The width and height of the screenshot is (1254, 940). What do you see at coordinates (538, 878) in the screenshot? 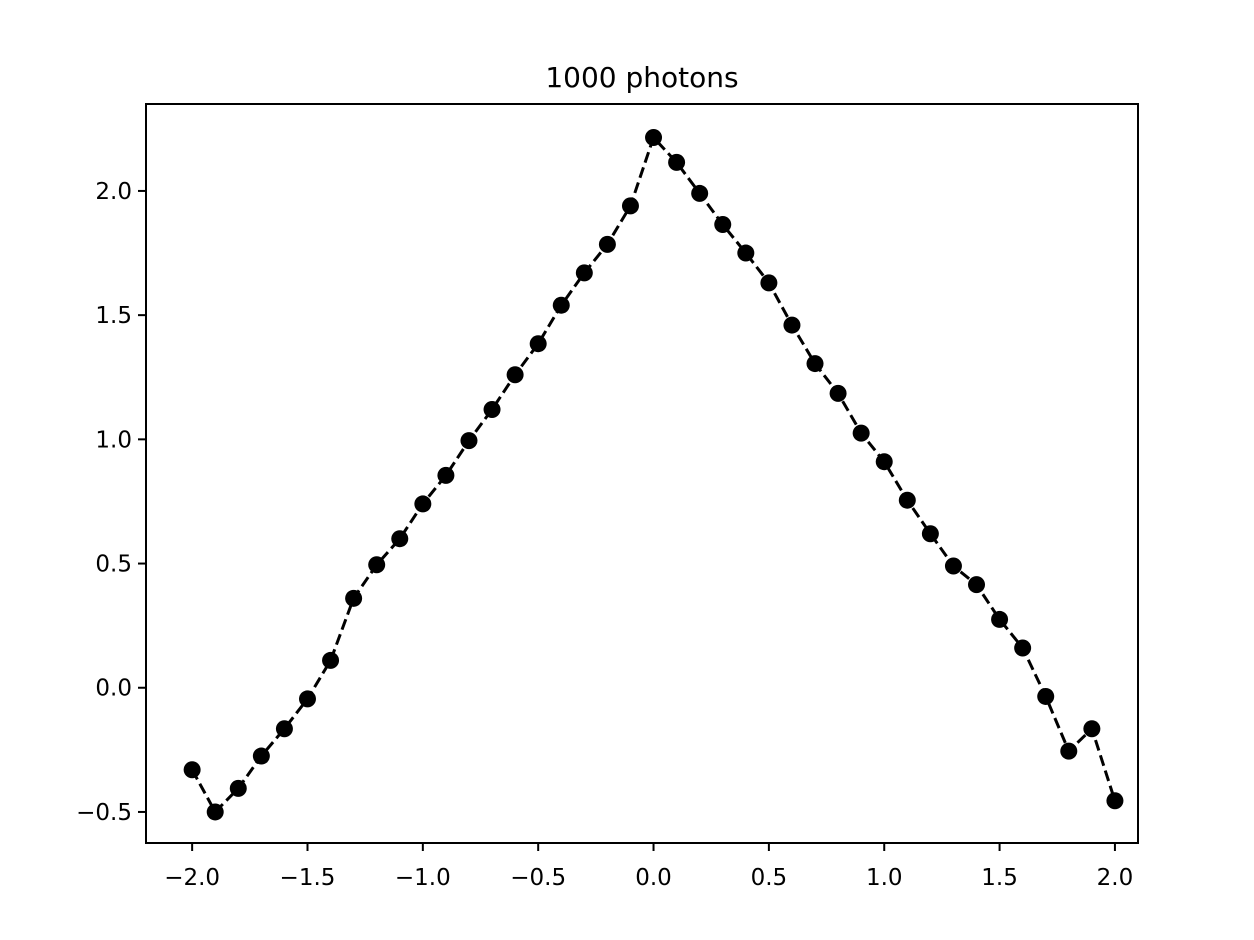
I see `x-tick-label: −0.5` at bounding box center [538, 878].